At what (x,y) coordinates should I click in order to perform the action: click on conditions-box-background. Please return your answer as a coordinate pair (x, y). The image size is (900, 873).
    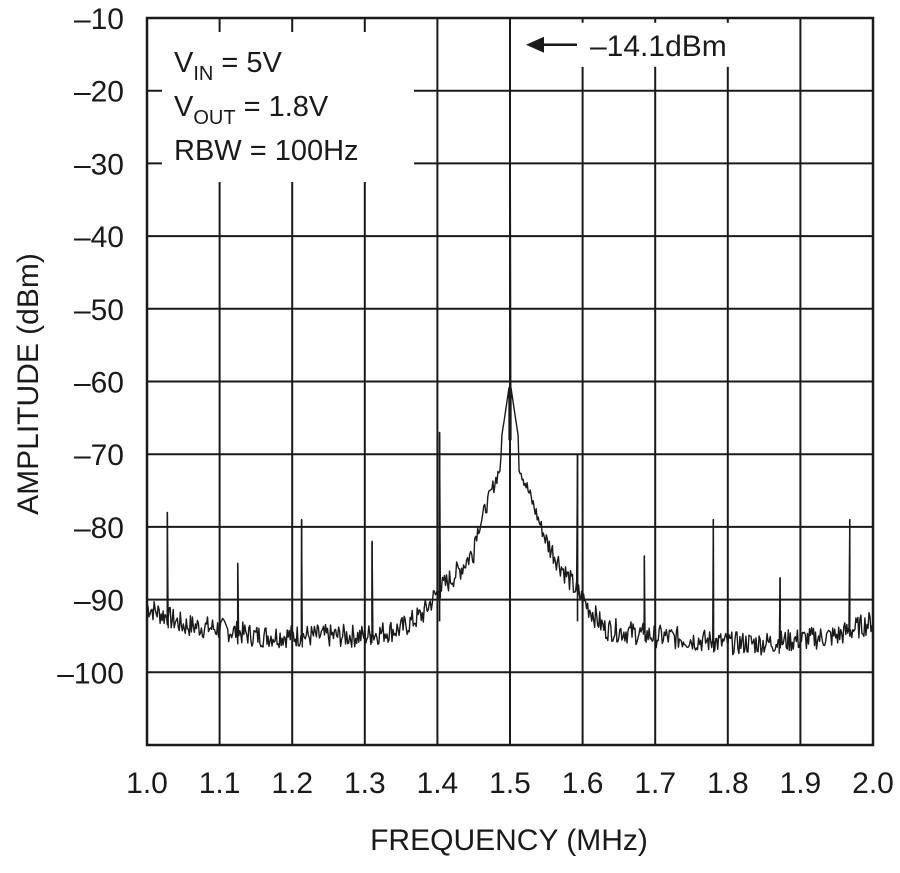
    Looking at the image, I should click on (288, 107).